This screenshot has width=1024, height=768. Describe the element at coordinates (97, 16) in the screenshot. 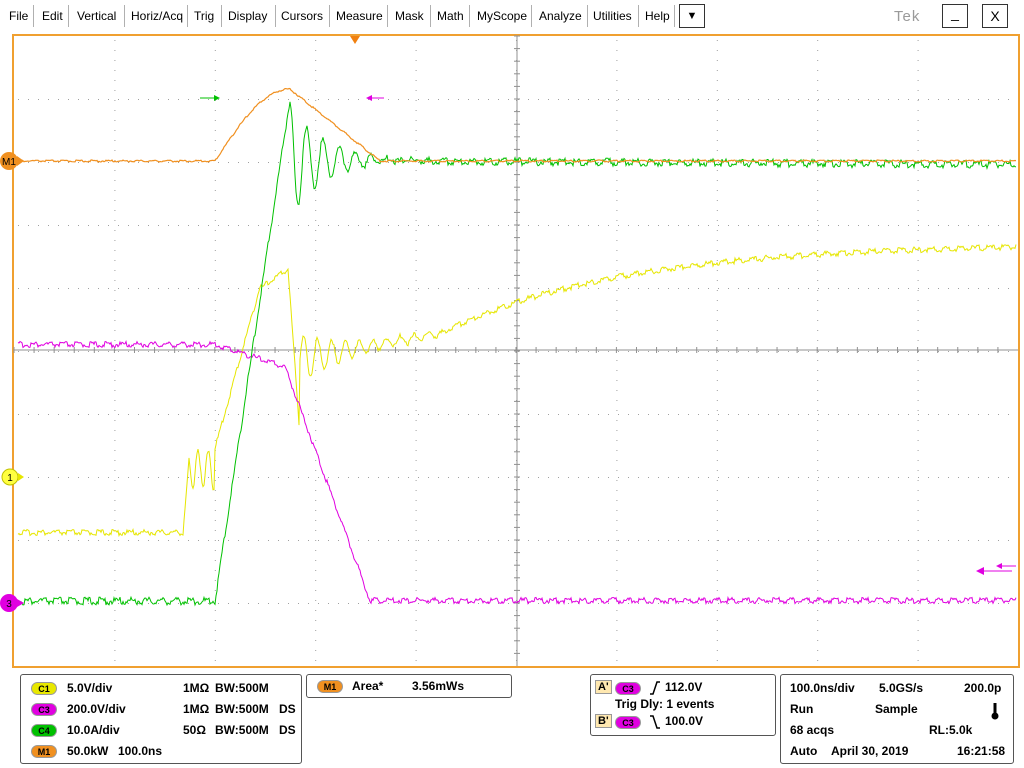

I see `menu-vertical: Vertical` at that location.